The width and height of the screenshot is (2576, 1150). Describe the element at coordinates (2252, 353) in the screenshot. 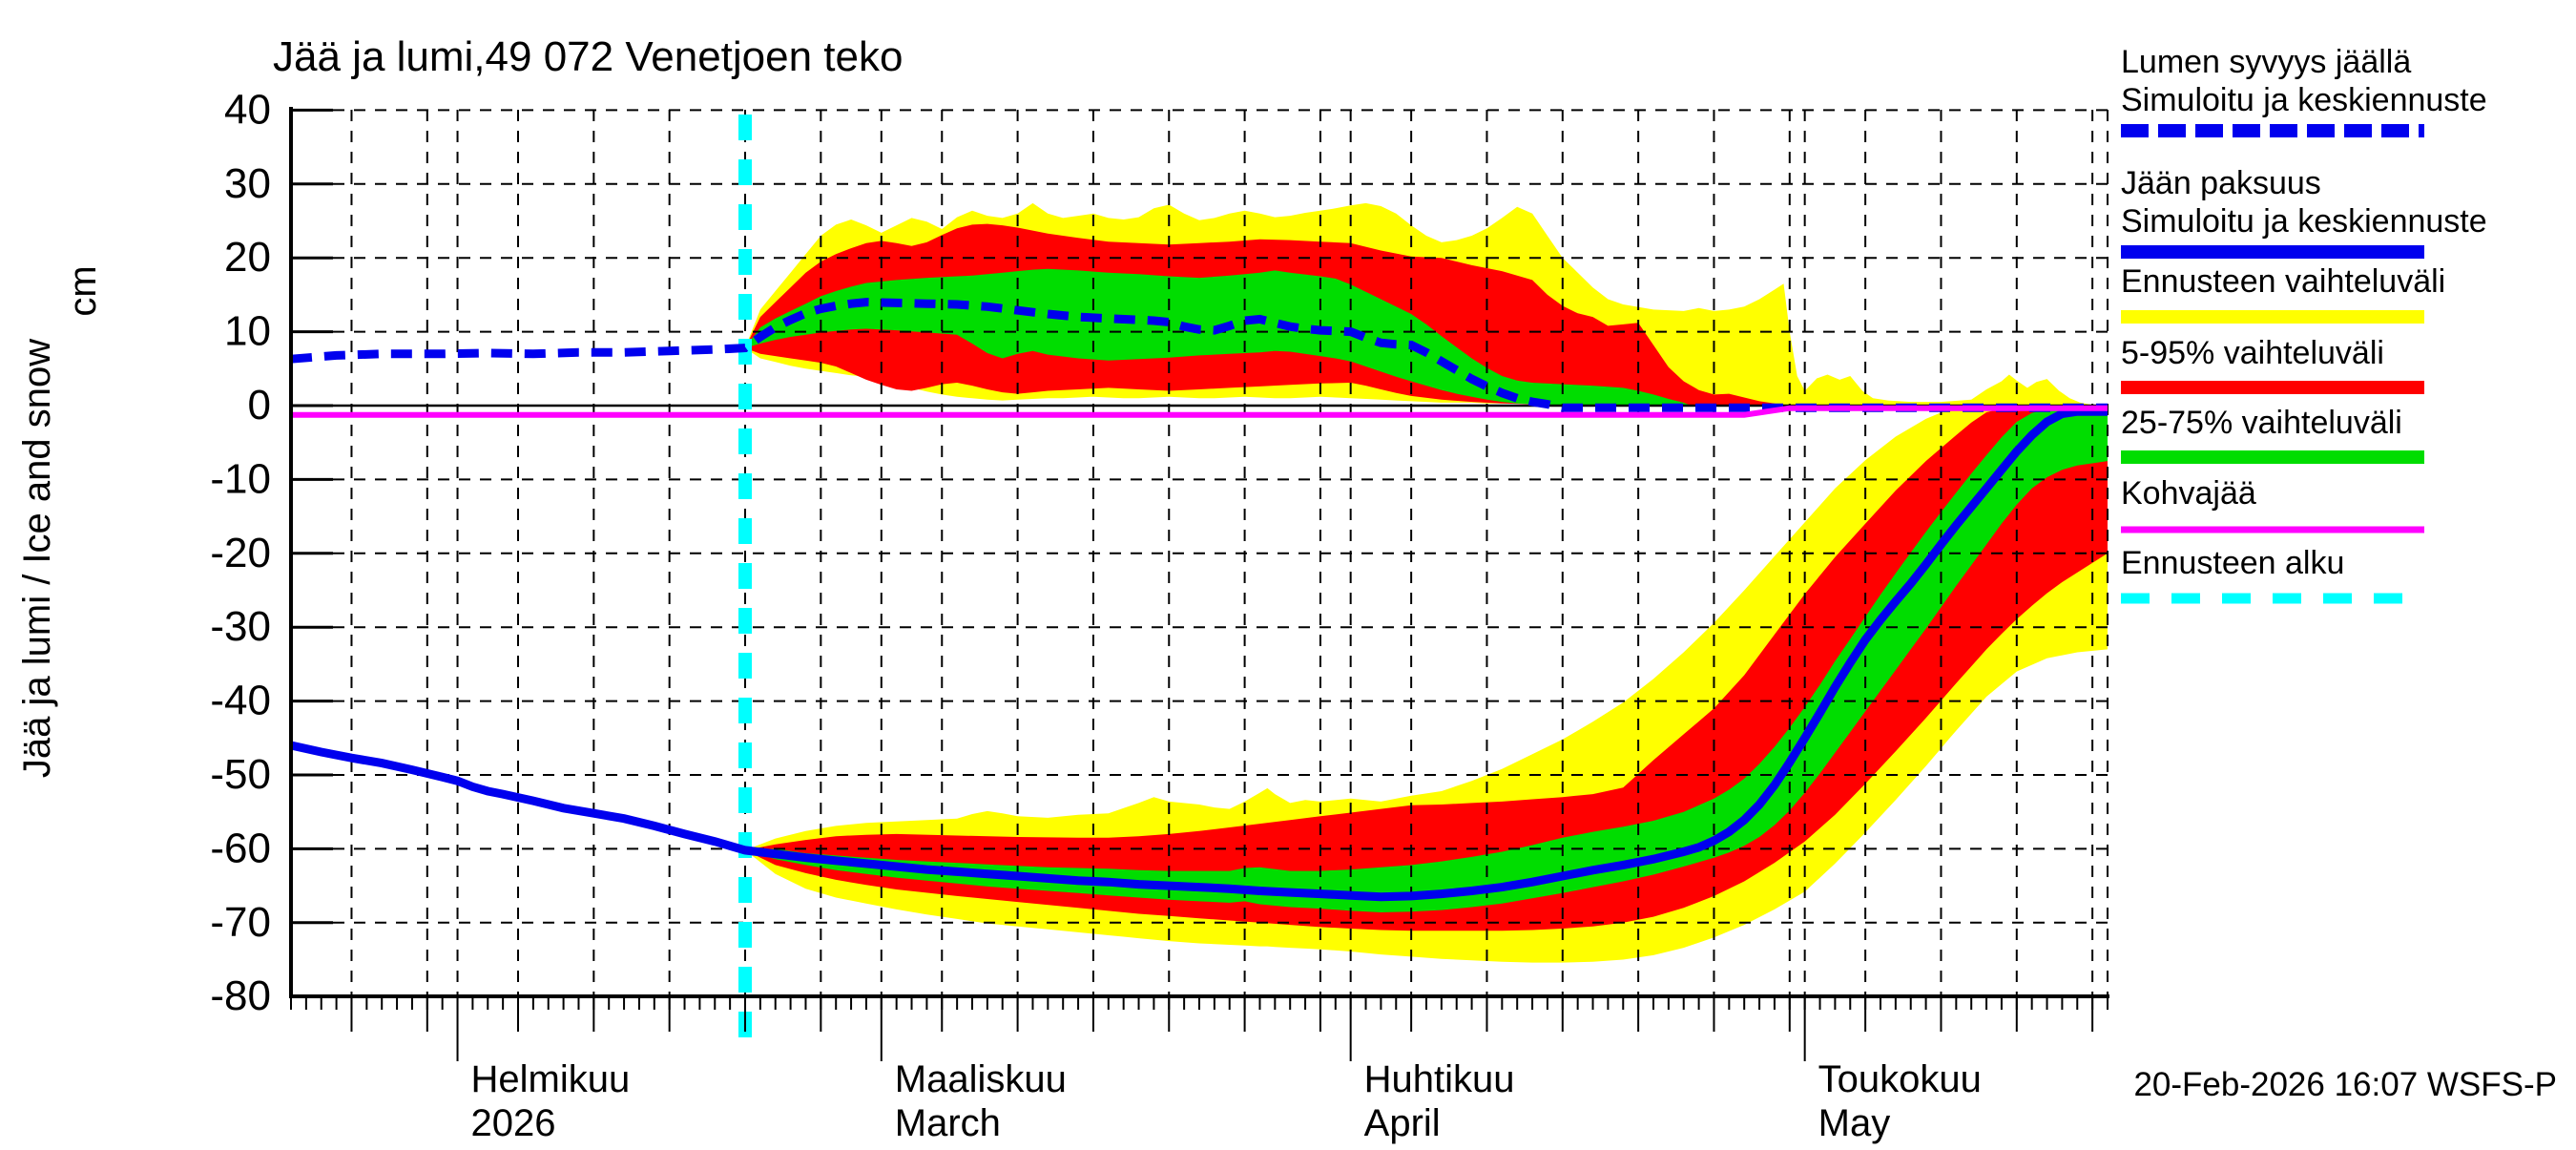

I see `legend-item-label: 5-95% vaihteluväli` at that location.